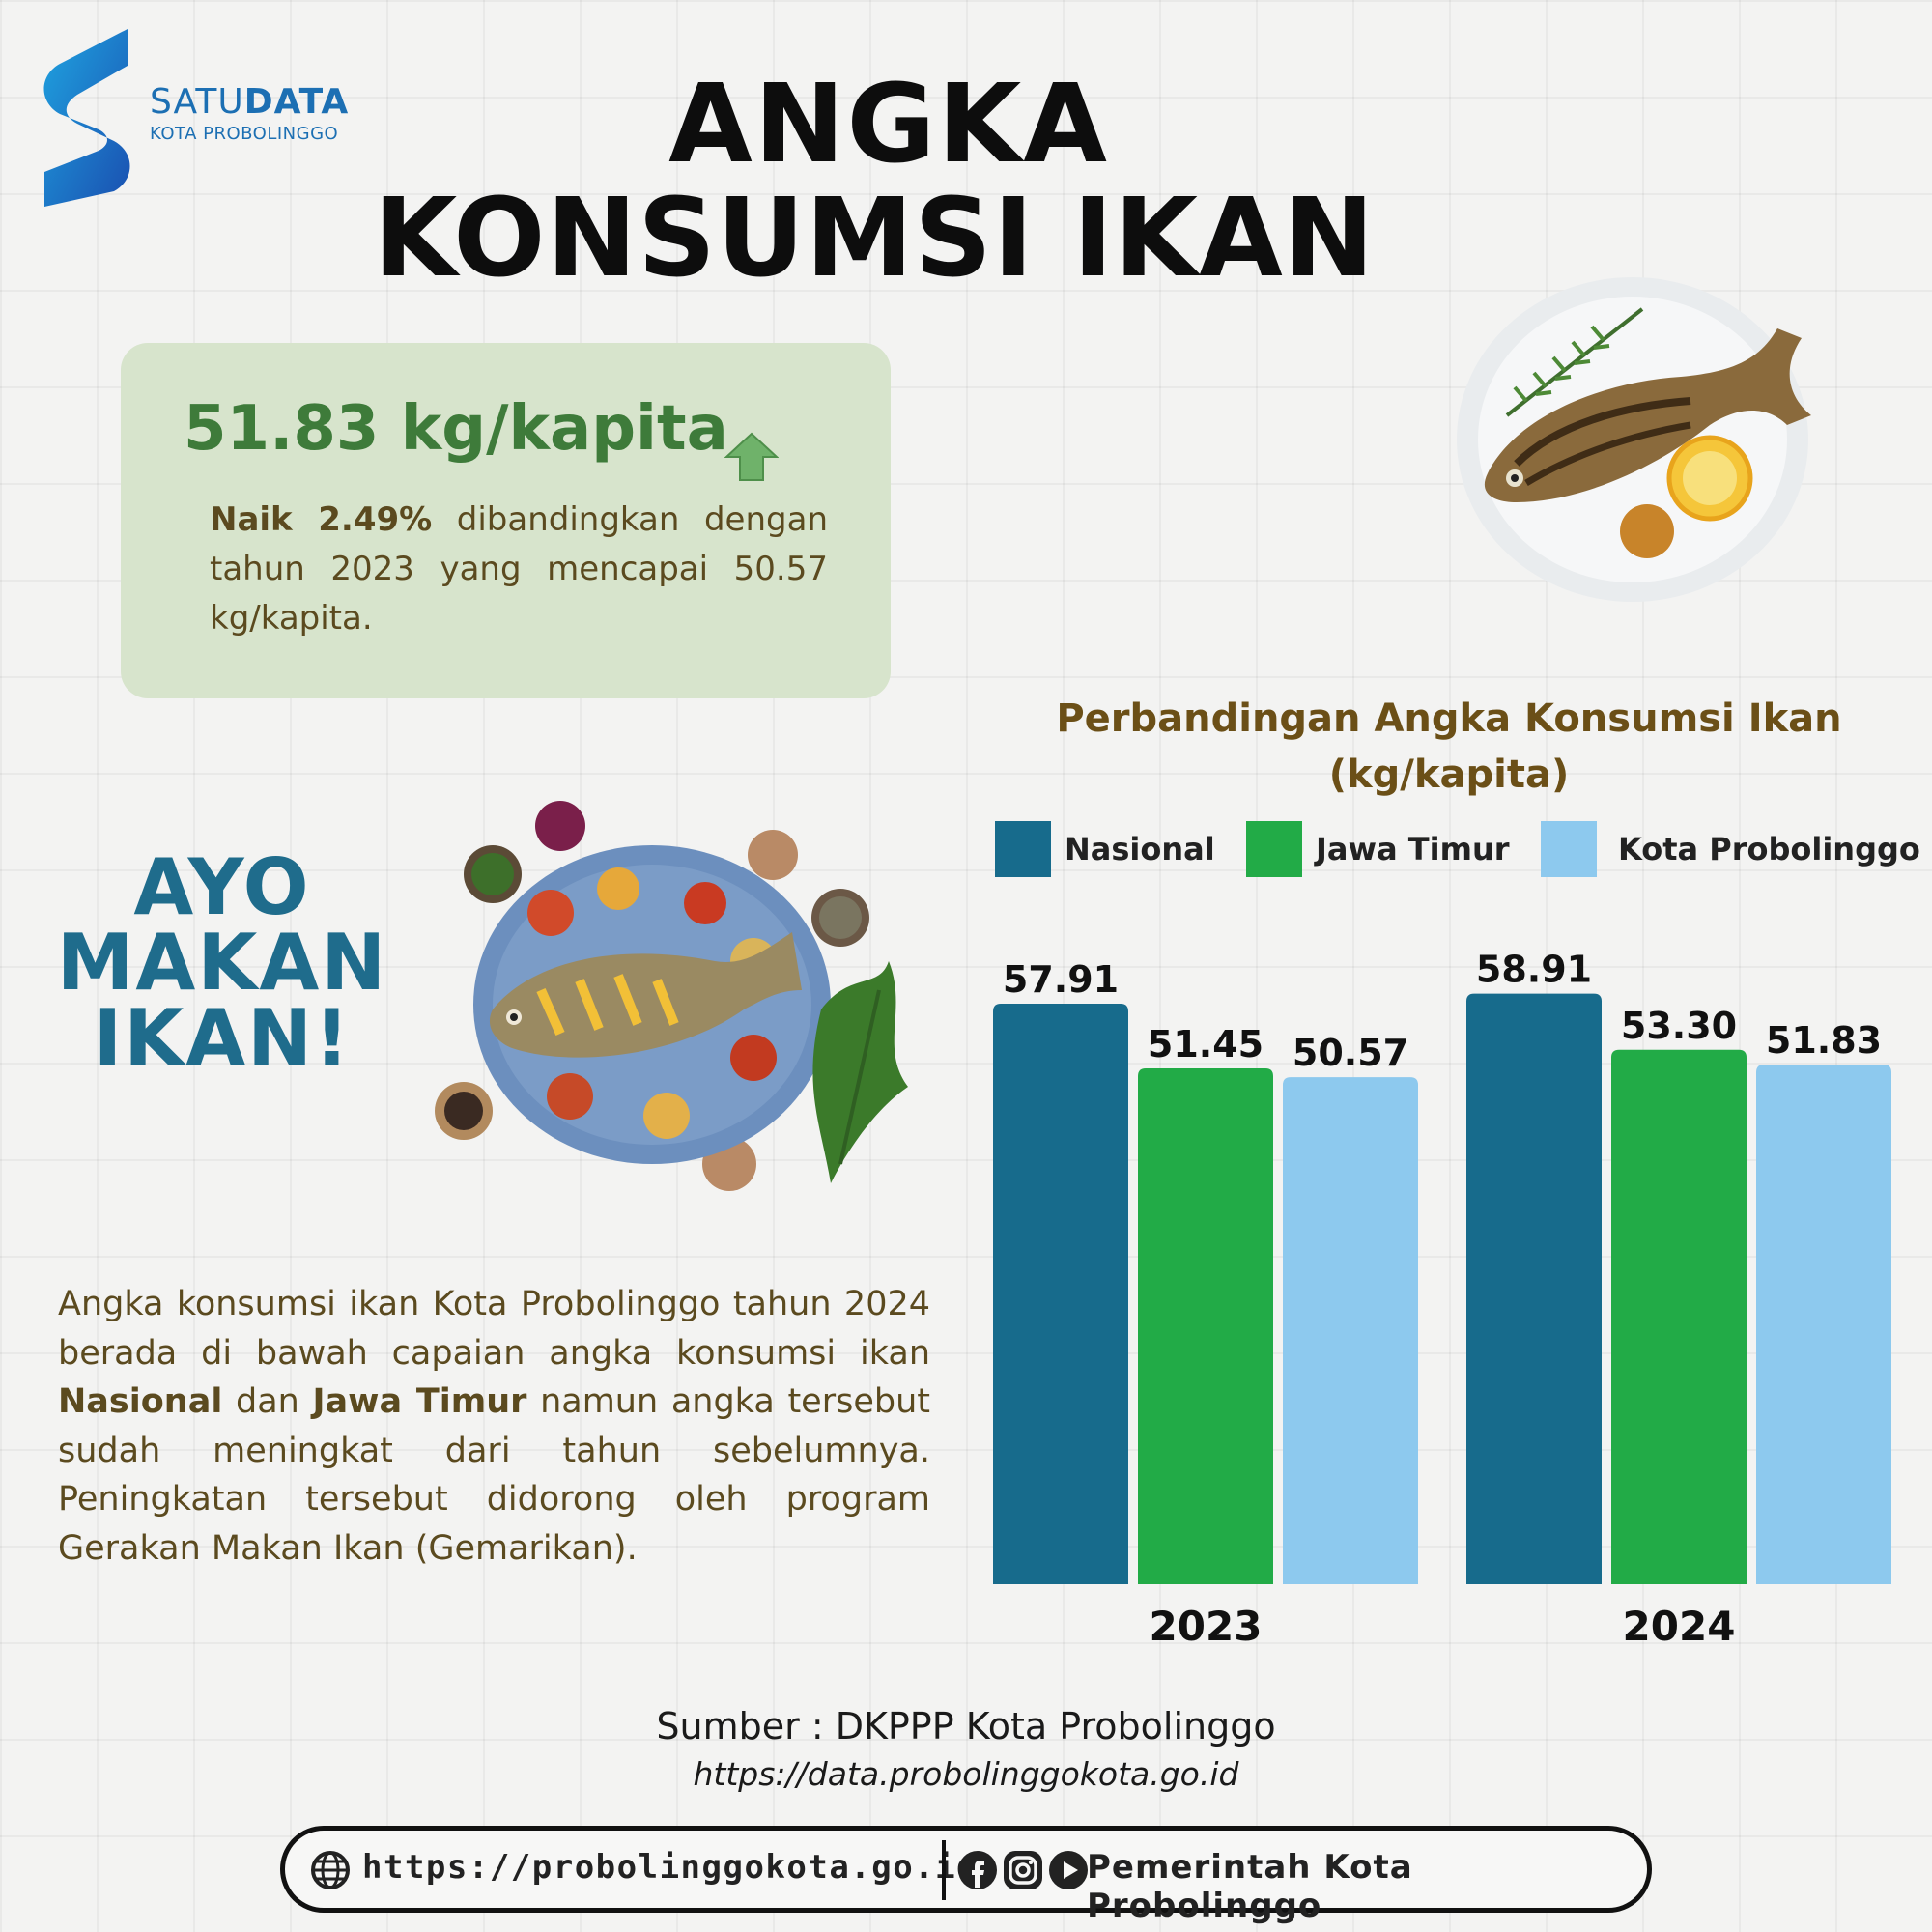 This screenshot has height=1932, width=1932. I want to click on legend-swatch-nasional, so click(1023, 849).